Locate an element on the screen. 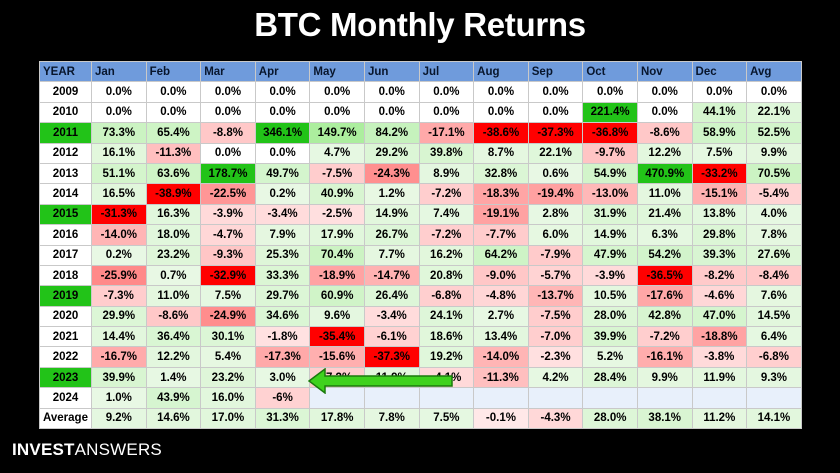 This screenshot has height=473, width=840. return-cell: 70.5% is located at coordinates (774, 173).